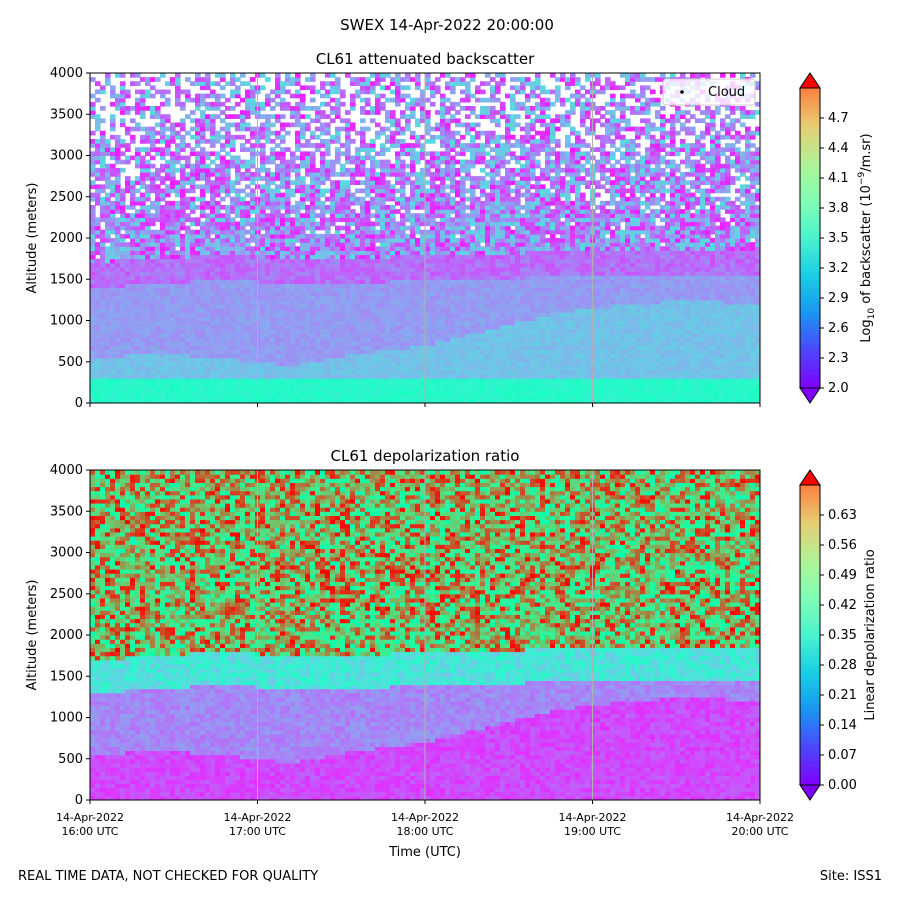  Describe the element at coordinates (842, 665) in the screenshot. I see `colorbar-tick-label: 0.28` at that location.